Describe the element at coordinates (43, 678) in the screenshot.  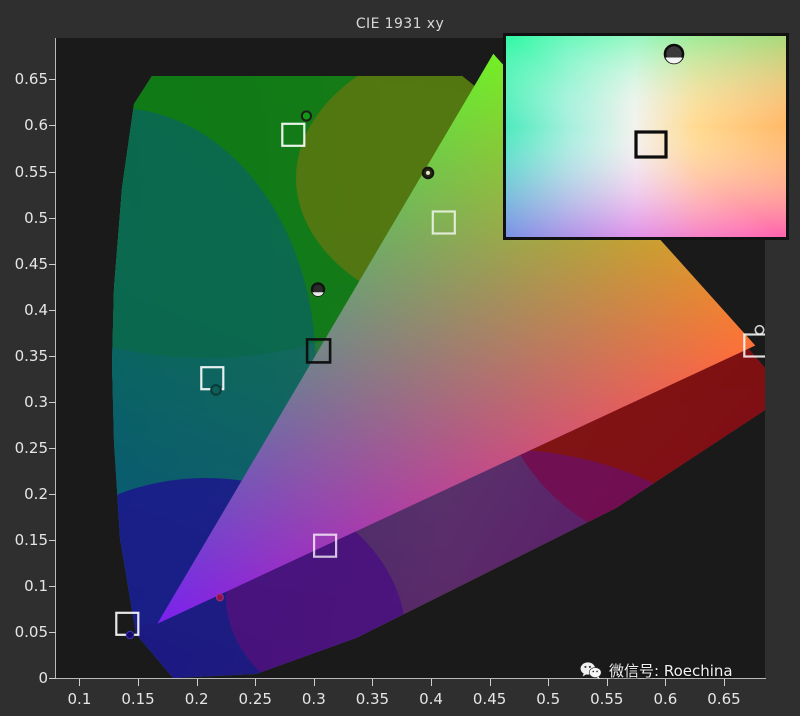
I see `y-tick-label: 0` at that location.